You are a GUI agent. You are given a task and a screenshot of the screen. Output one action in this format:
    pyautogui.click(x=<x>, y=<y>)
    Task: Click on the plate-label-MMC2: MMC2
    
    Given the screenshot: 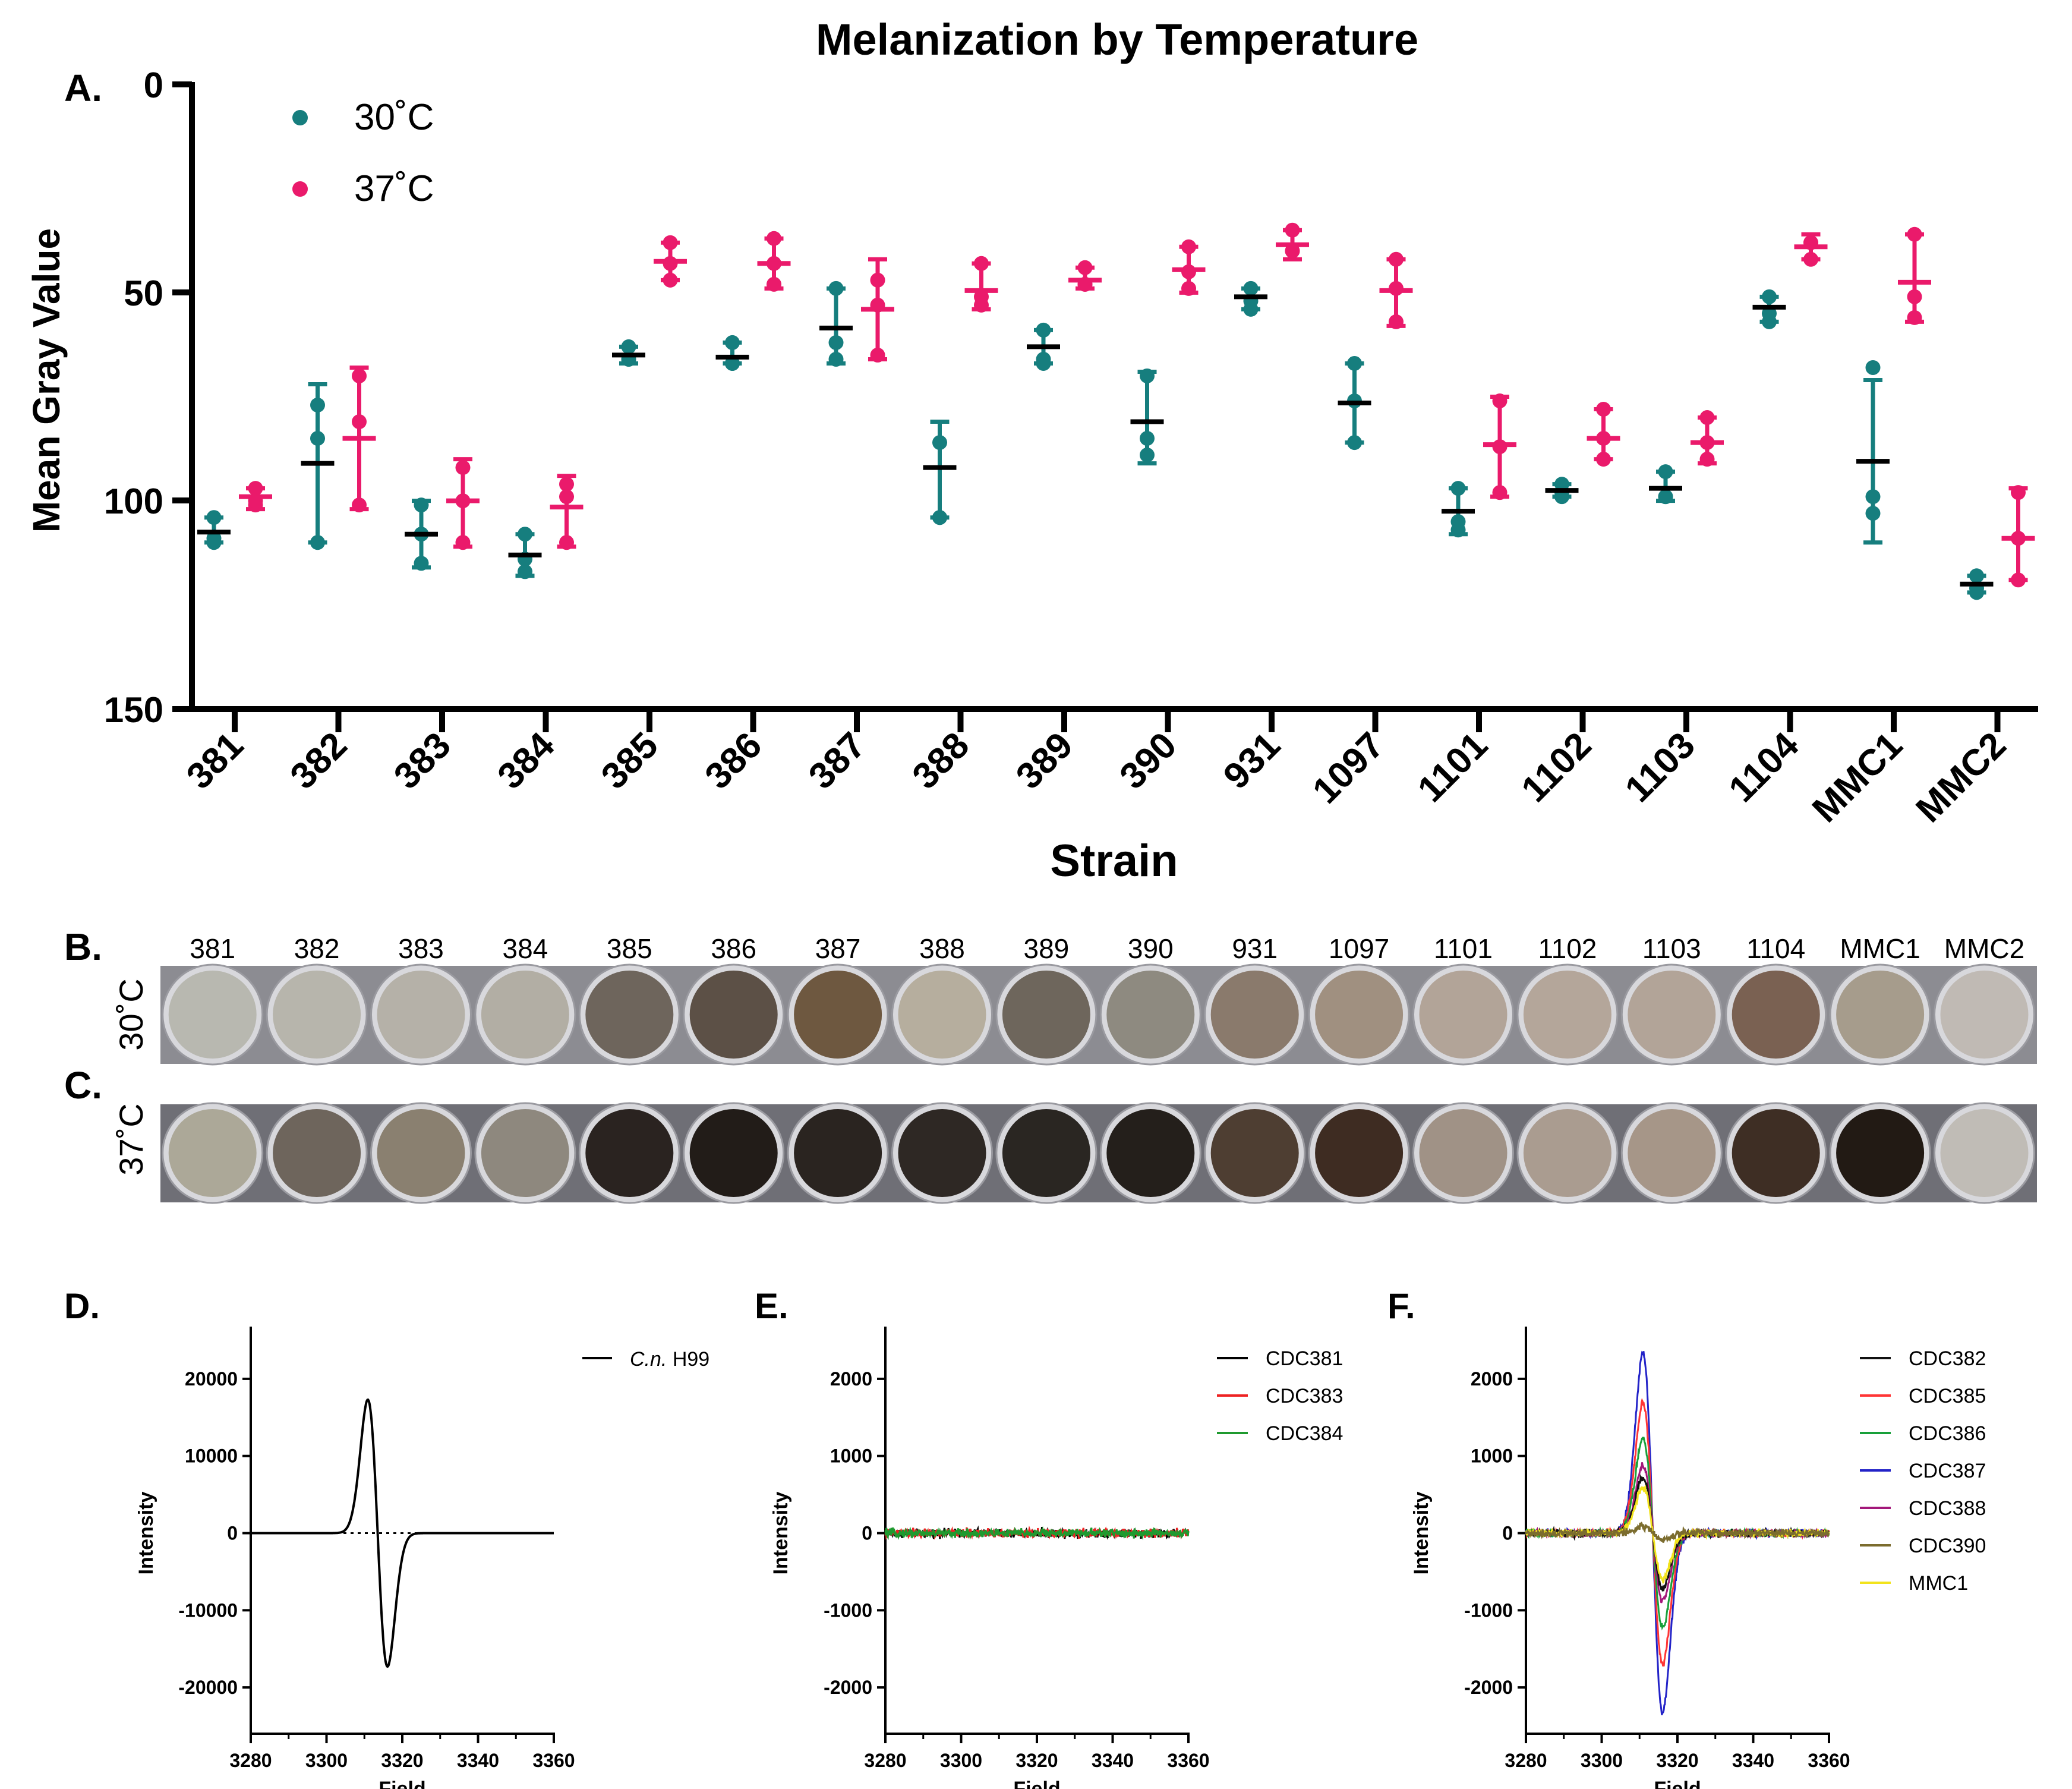 What is the action you would take?
    pyautogui.click(x=1984, y=948)
    